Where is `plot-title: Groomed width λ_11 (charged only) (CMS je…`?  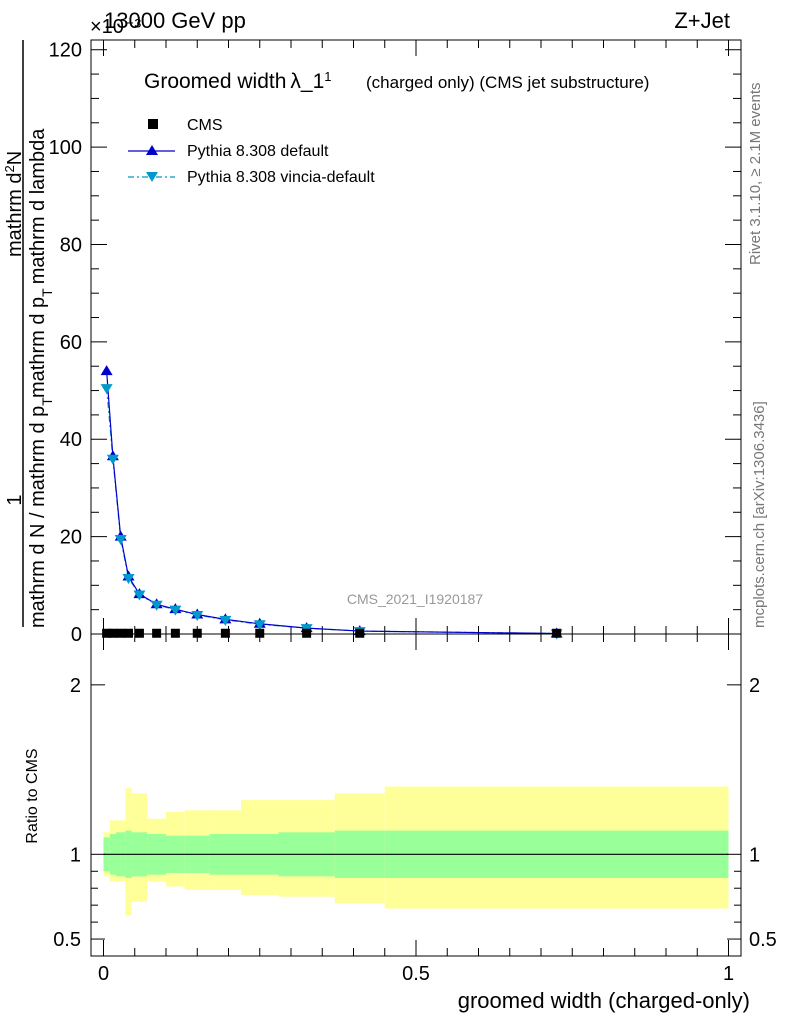 plot-title: Groomed width λ_11 (charged only) (CMS je… is located at coordinates (396, 81).